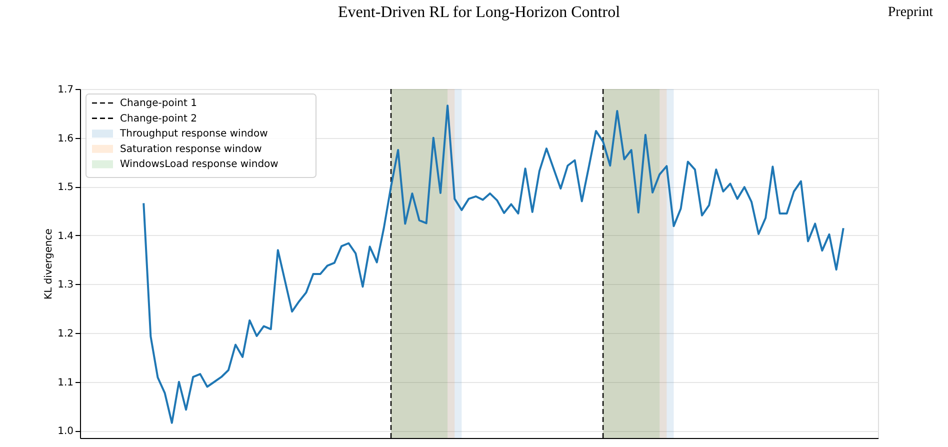 The image size is (948, 447). I want to click on y-axis-title: KL divergence, so click(49, 264).